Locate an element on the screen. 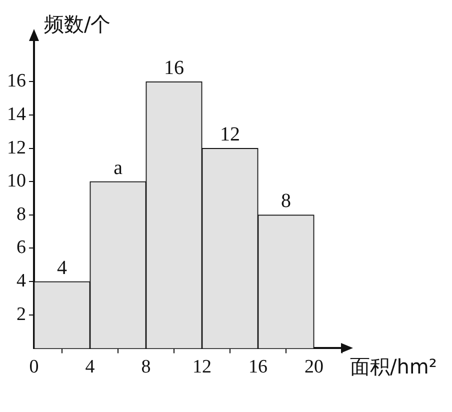  x-tick-label: 8 is located at coordinates (146, 367).